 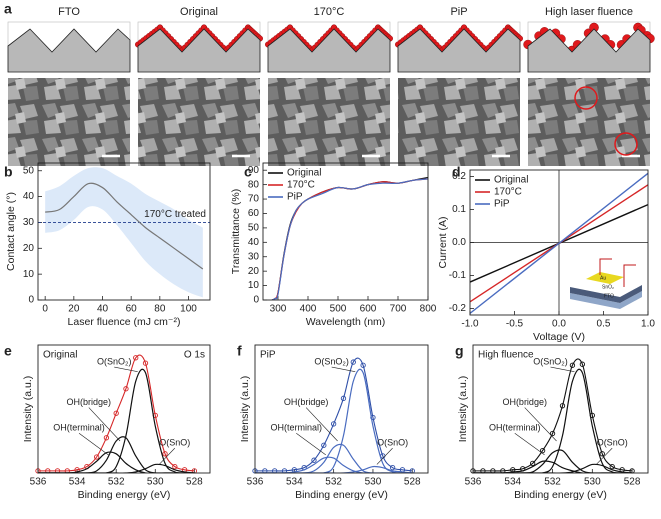 What do you see at coordinates (506, 355) in the screenshot?
I see `chart-title: High fluence` at bounding box center [506, 355].